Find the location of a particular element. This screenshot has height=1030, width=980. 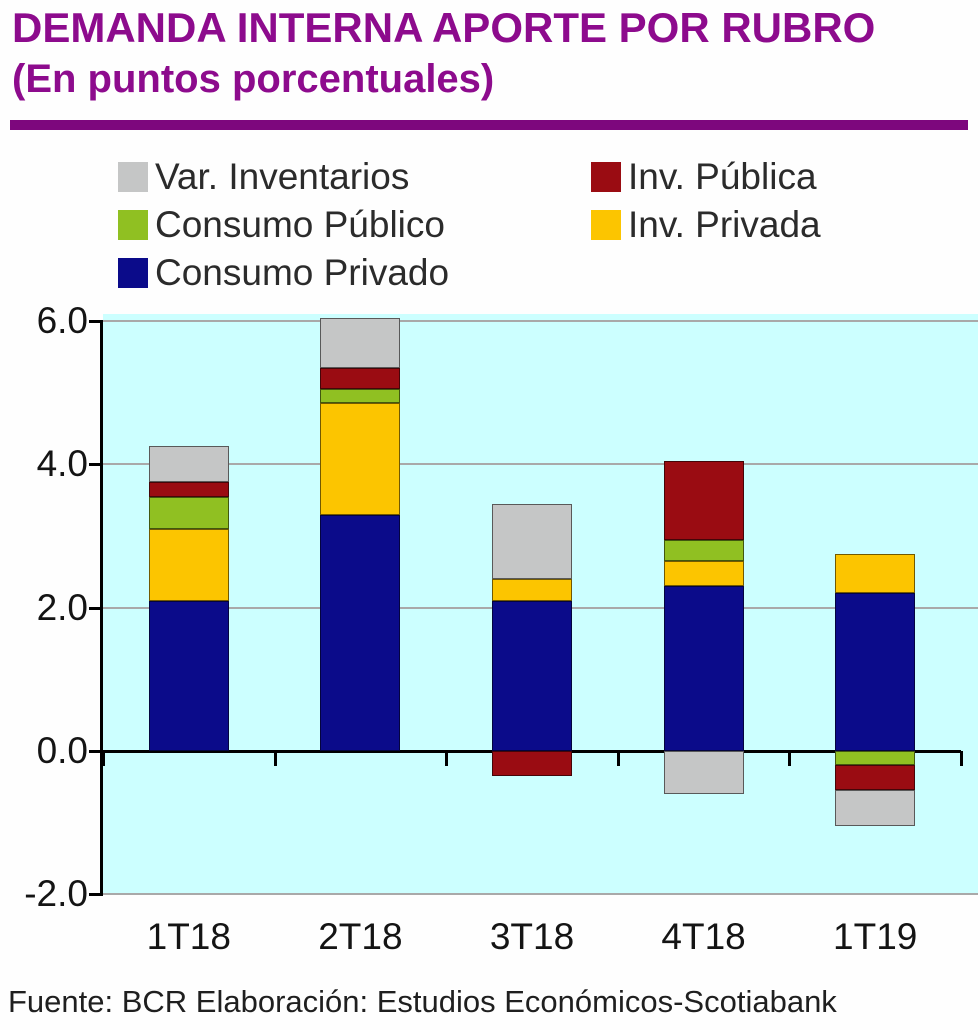

x-axis-label: 4T18 is located at coordinates (703, 936).